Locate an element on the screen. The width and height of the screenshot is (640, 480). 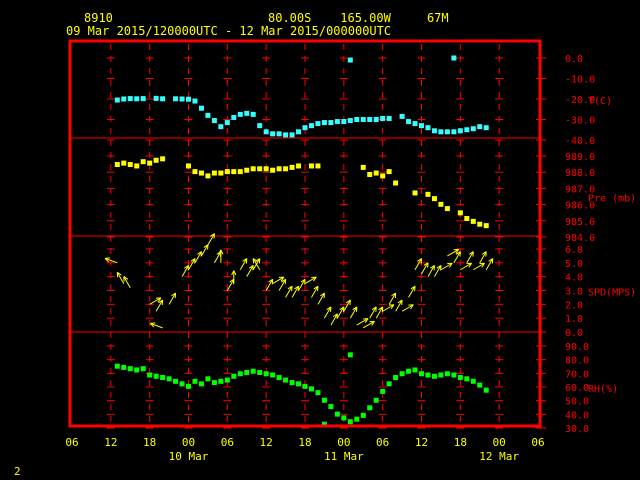
y-tick-label-temperature: -40.0 is located at coordinates (580, 141).